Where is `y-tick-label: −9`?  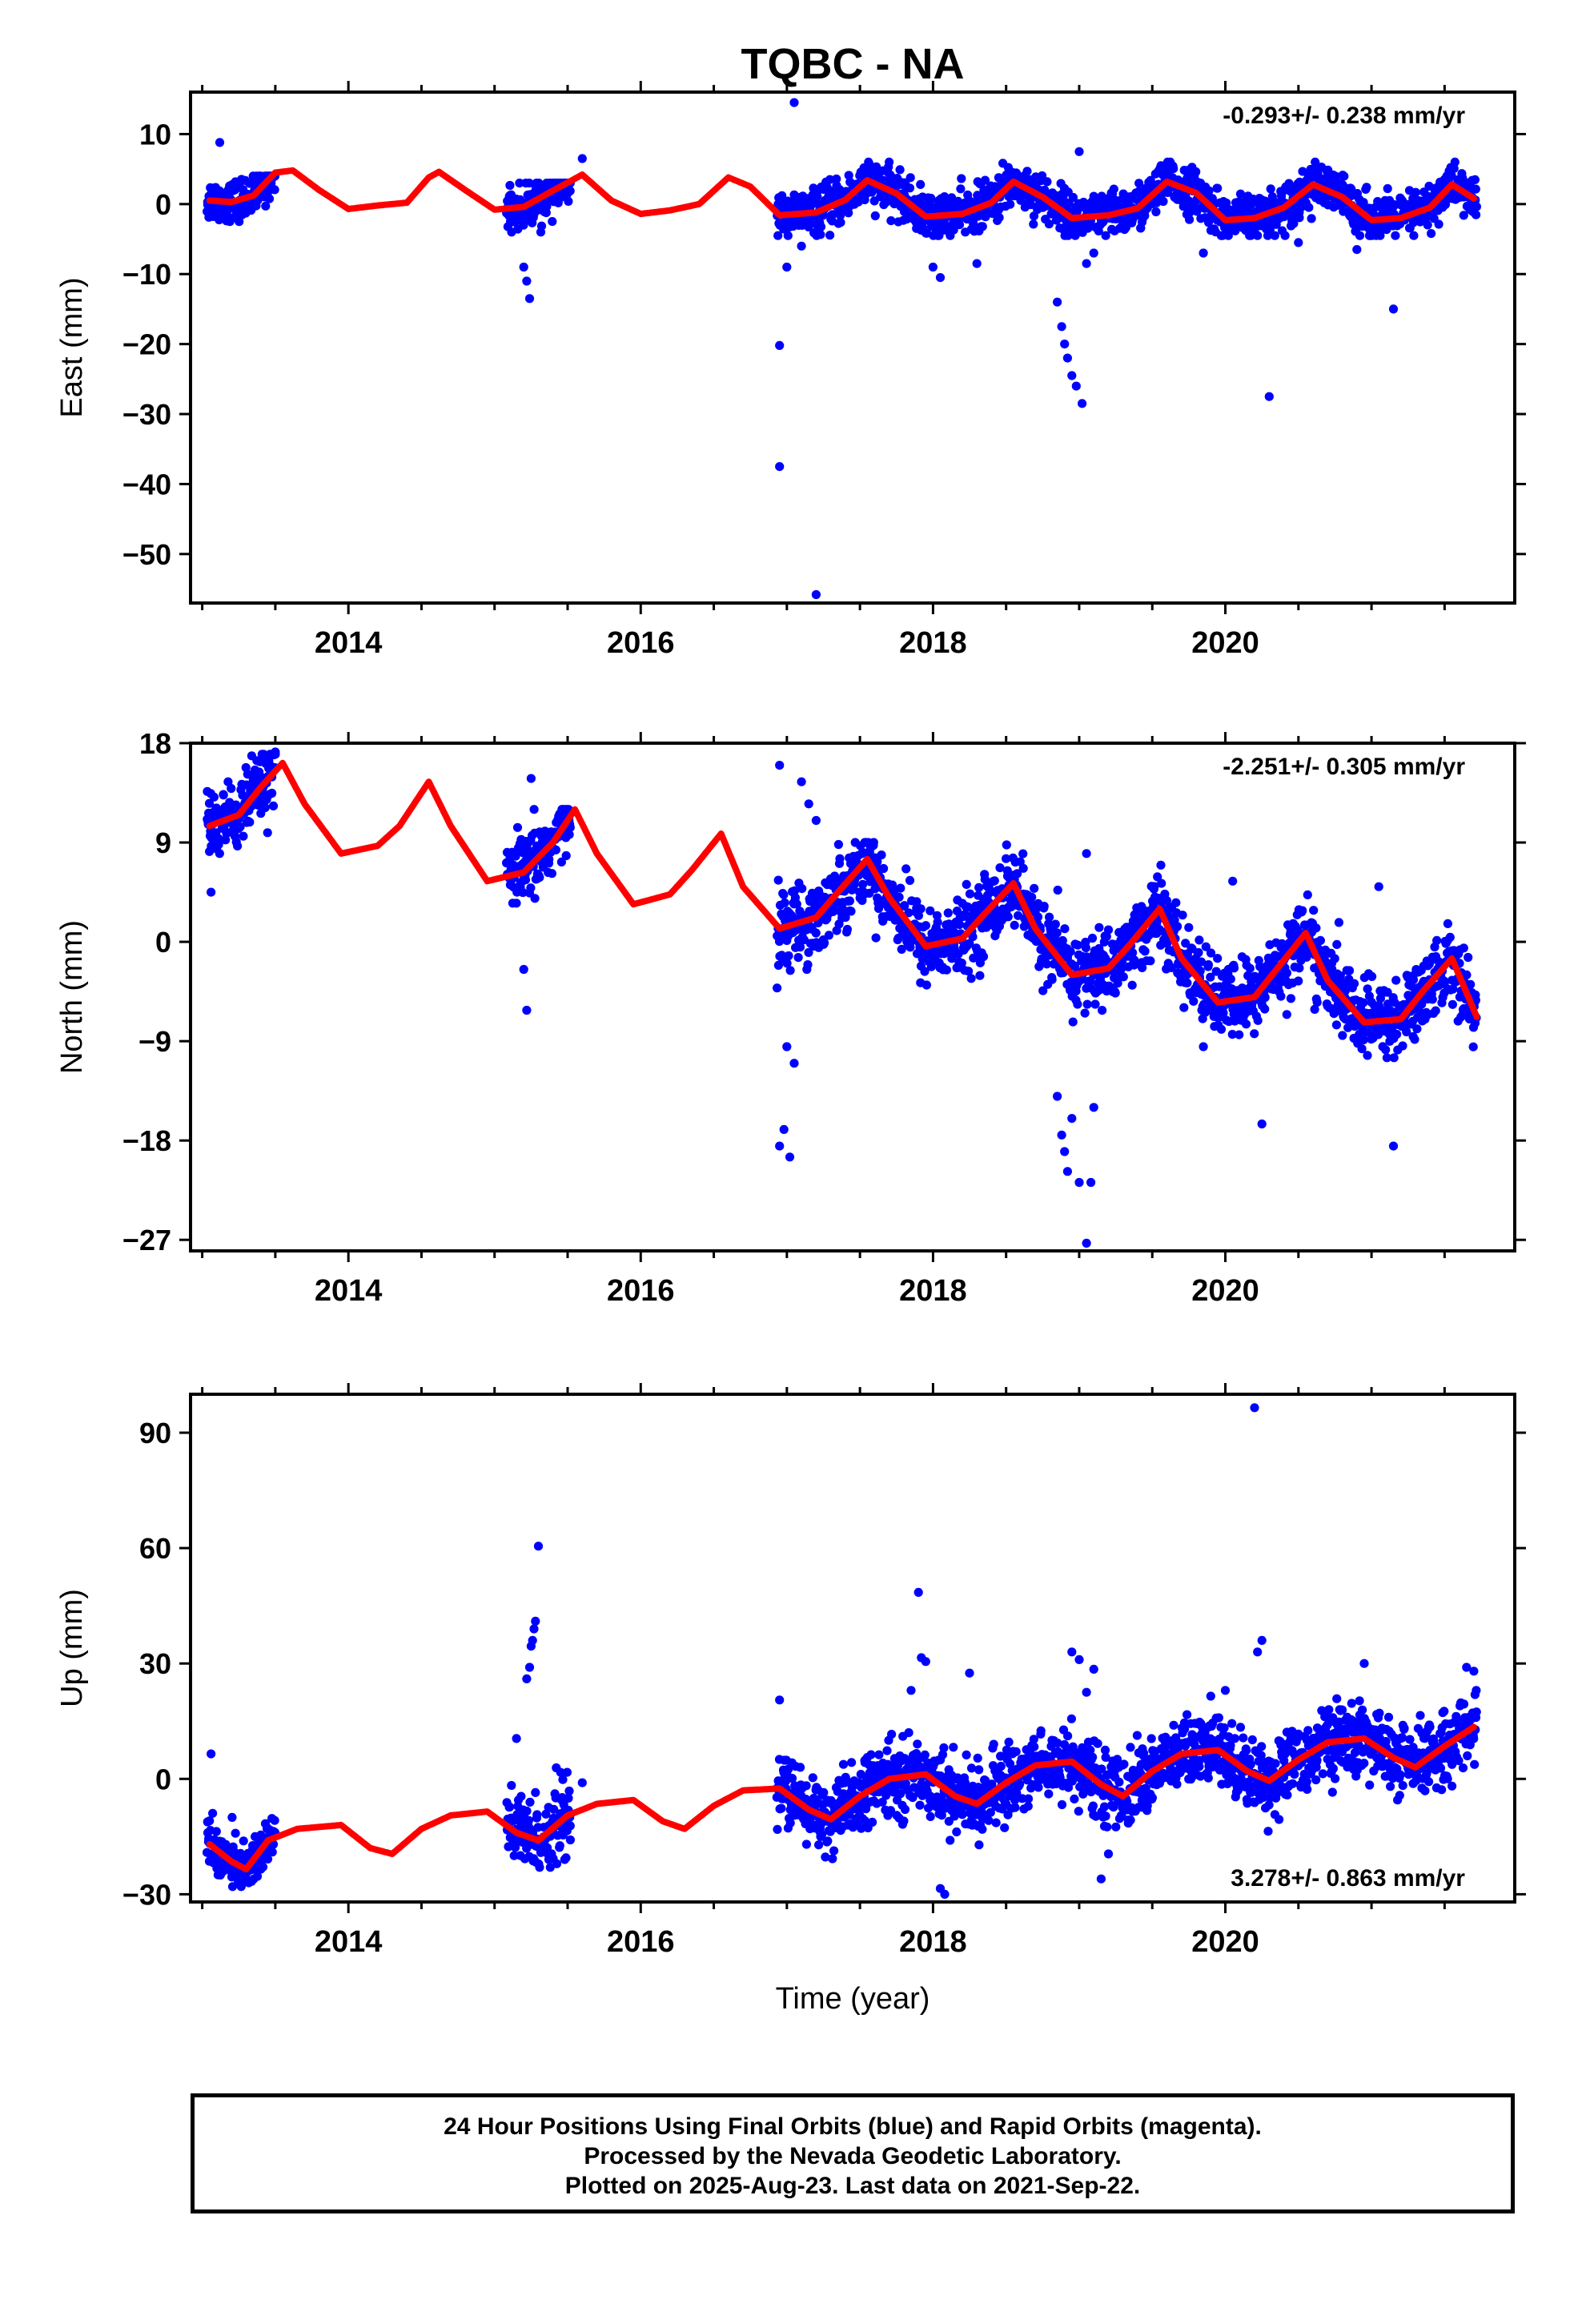 y-tick-label: −9 is located at coordinates (155, 1041).